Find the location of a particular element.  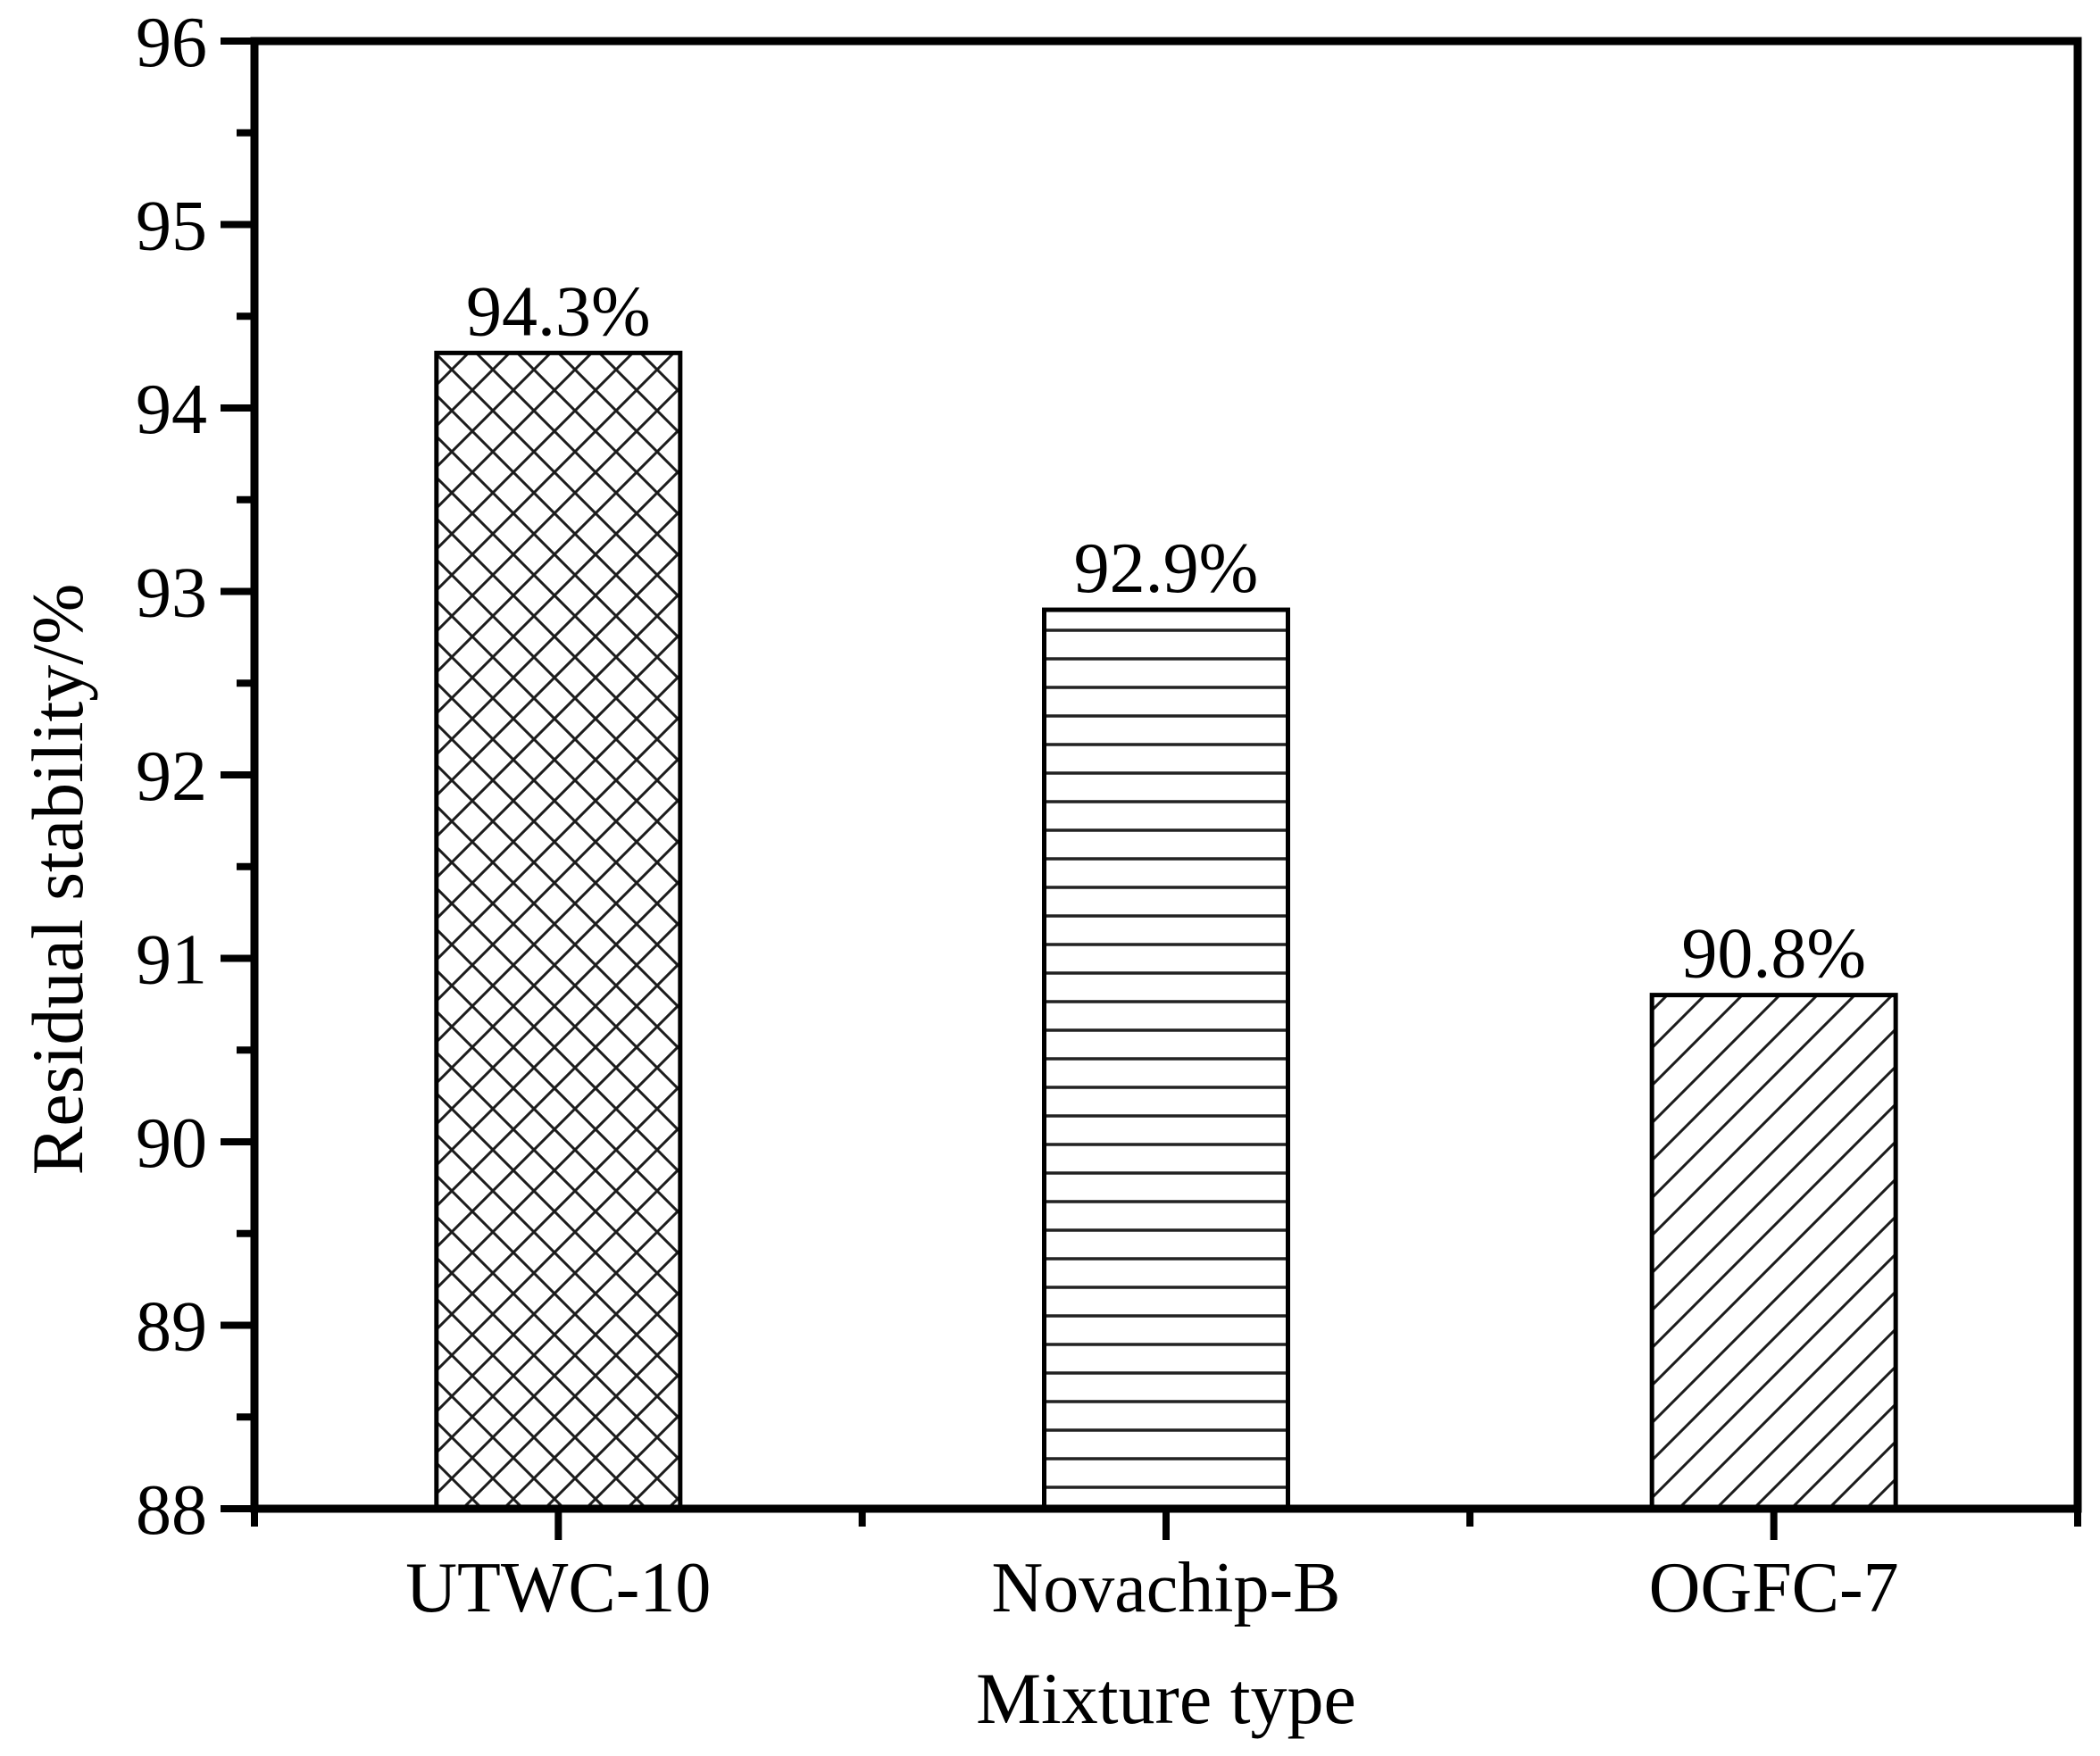

y-tick-label-93: 93 is located at coordinates (172, 593).